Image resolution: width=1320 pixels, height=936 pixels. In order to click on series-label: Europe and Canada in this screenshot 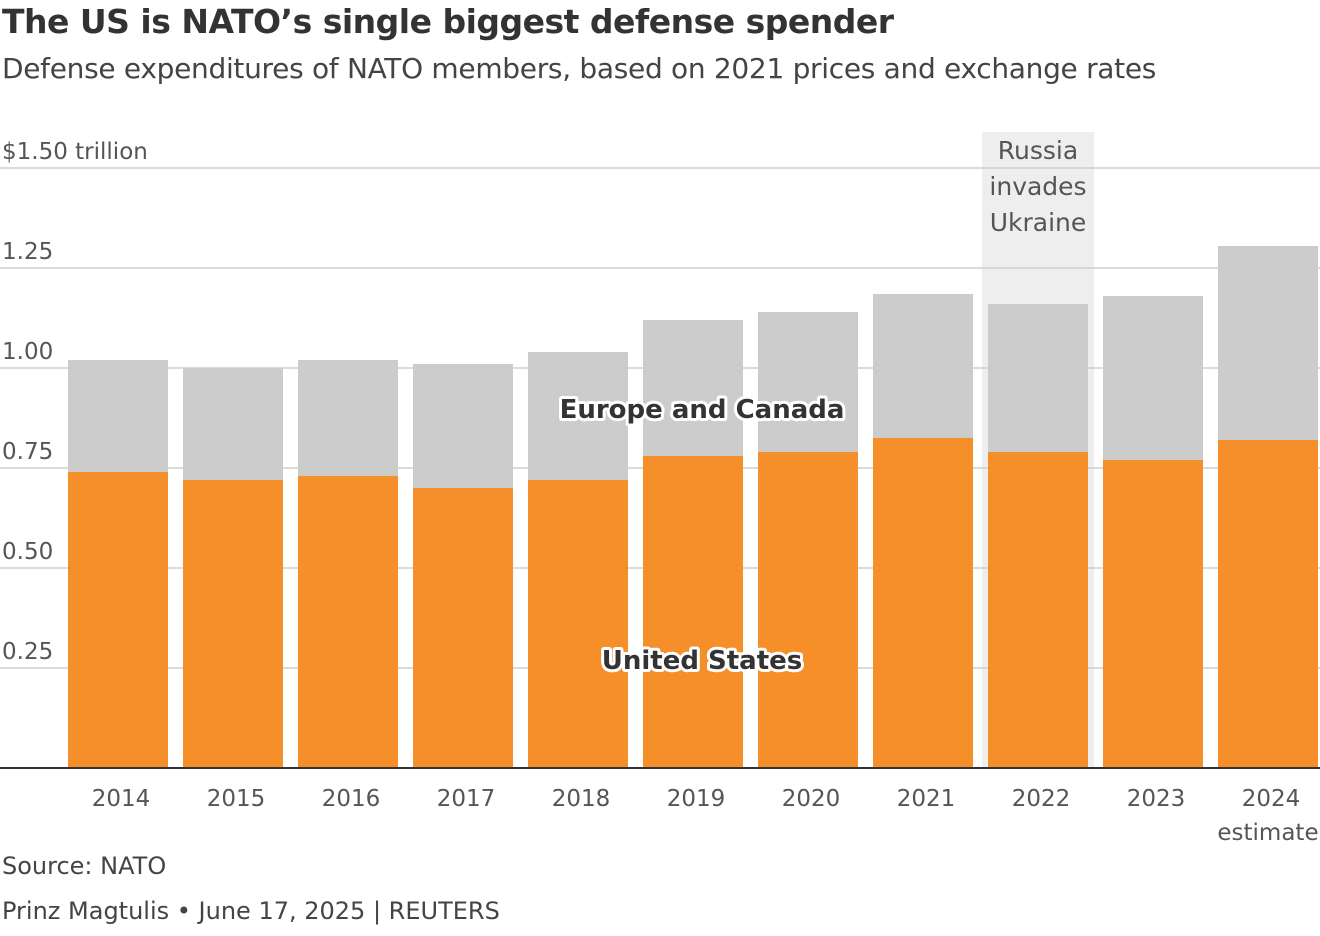, I will do `click(702, 410)`.